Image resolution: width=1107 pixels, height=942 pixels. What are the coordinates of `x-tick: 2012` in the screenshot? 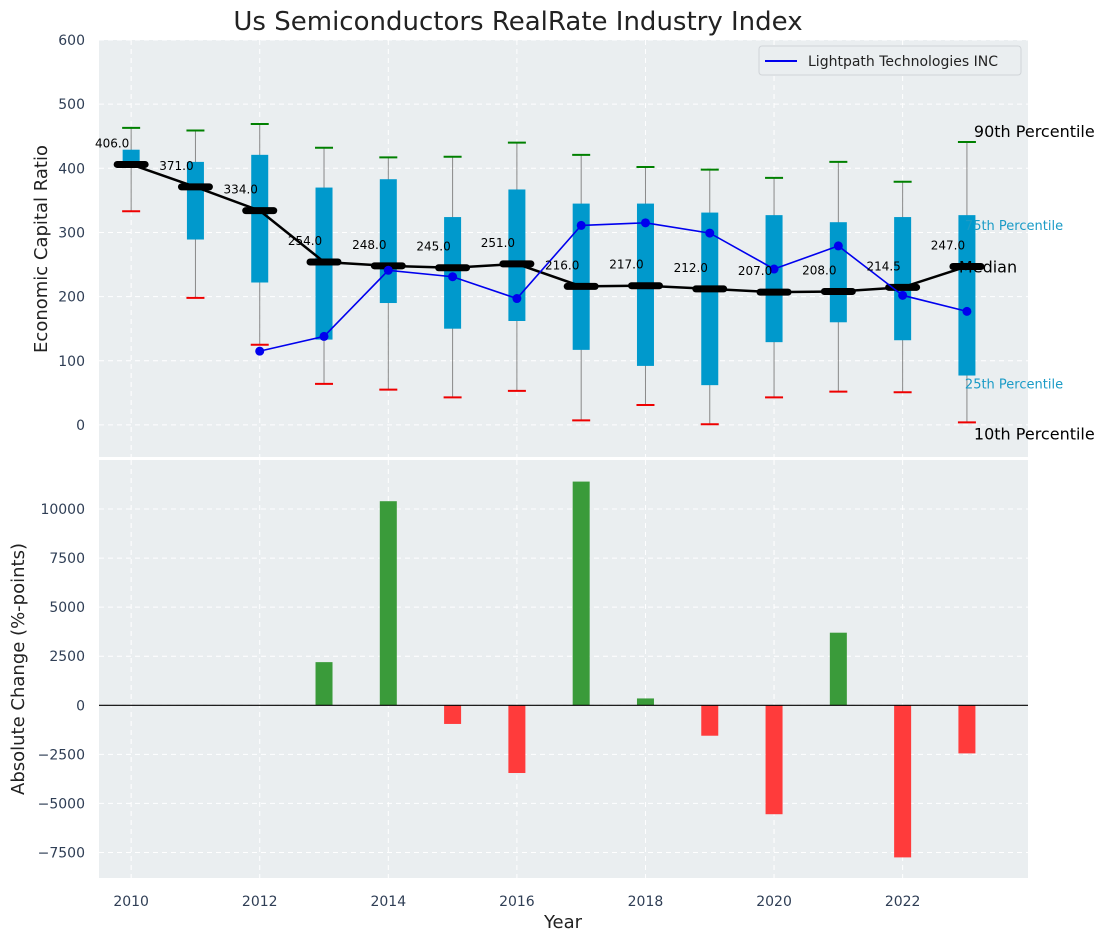 It's located at (260, 902).